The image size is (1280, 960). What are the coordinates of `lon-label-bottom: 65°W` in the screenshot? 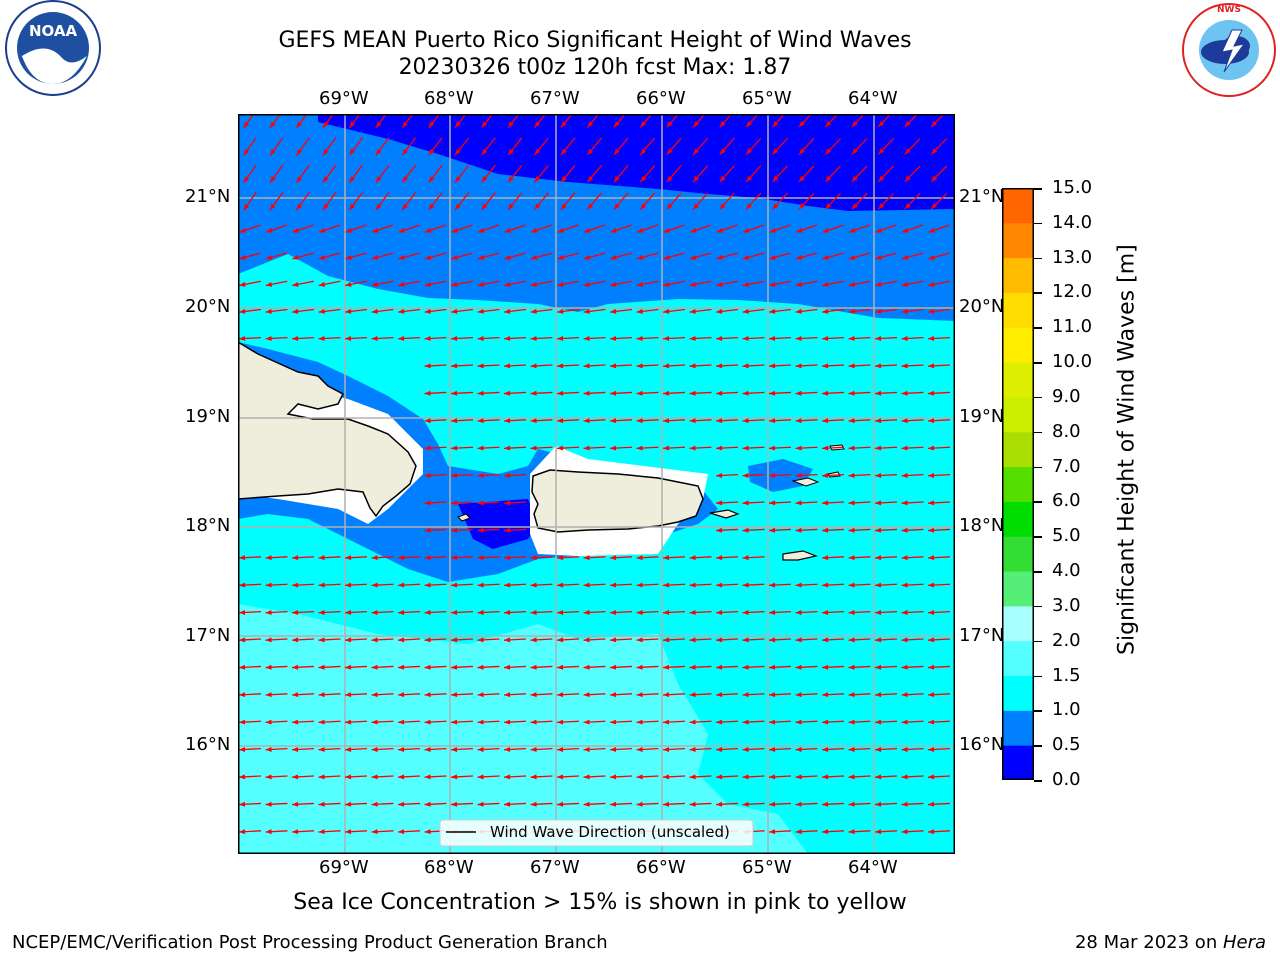 It's located at (767, 867).